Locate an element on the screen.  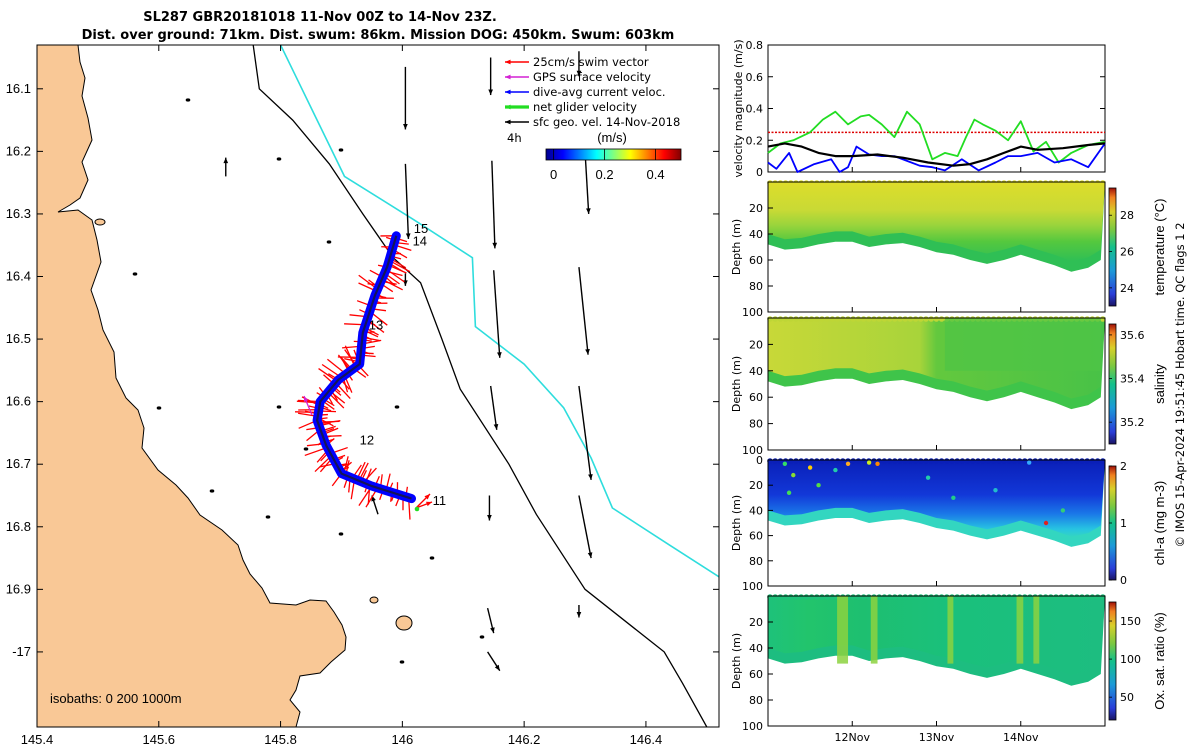
swim-vector-end is located at coordinates (424, 505).